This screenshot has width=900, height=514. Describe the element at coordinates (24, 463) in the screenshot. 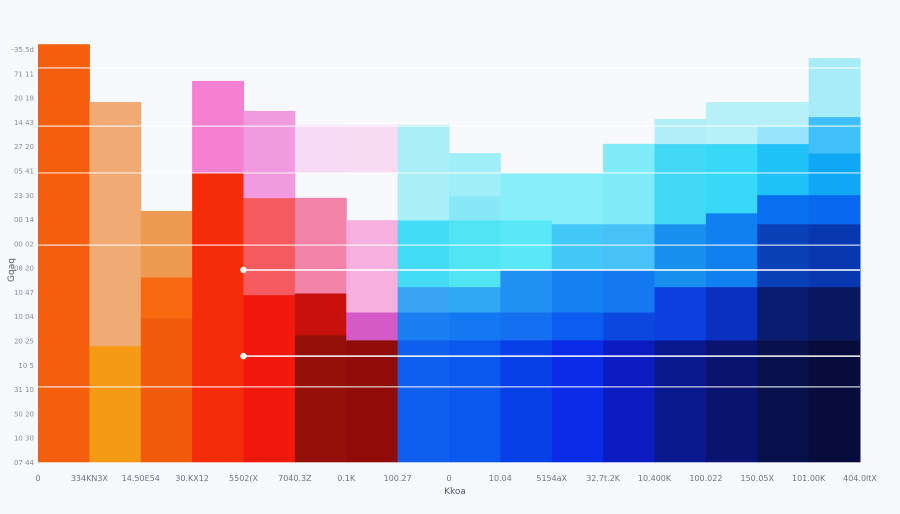

I see `y-tick-label: 07 44` at that location.